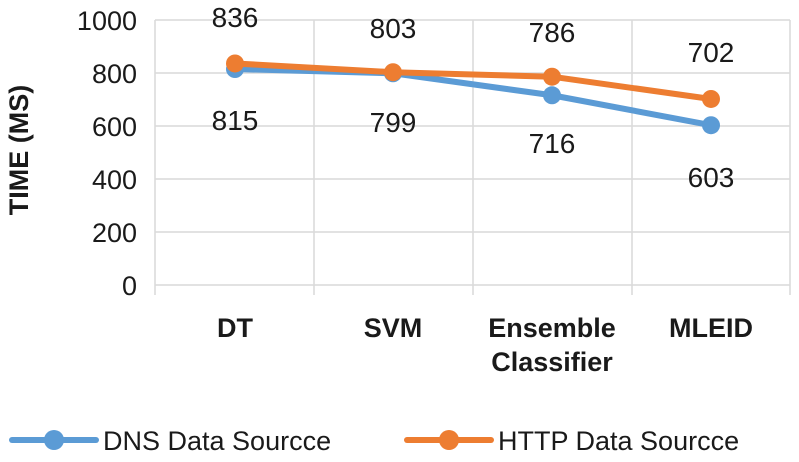 The image size is (799, 462). I want to click on data-label: 799, so click(393, 122).